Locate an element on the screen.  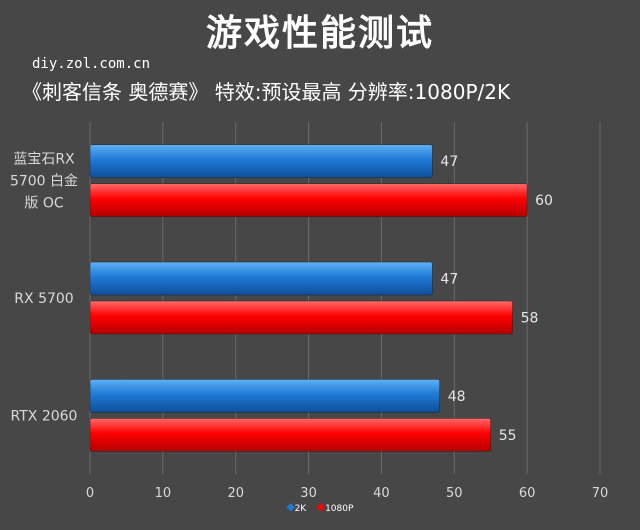
legend-item-1080p: 1080P is located at coordinates (335, 508).